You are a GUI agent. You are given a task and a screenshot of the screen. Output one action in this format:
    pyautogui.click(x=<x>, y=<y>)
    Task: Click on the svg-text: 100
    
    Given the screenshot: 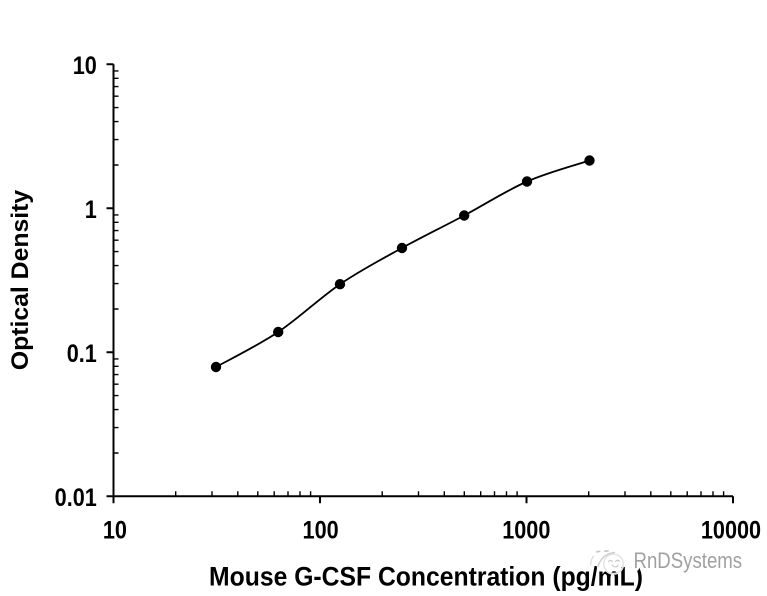 What is the action you would take?
    pyautogui.click(x=321, y=530)
    